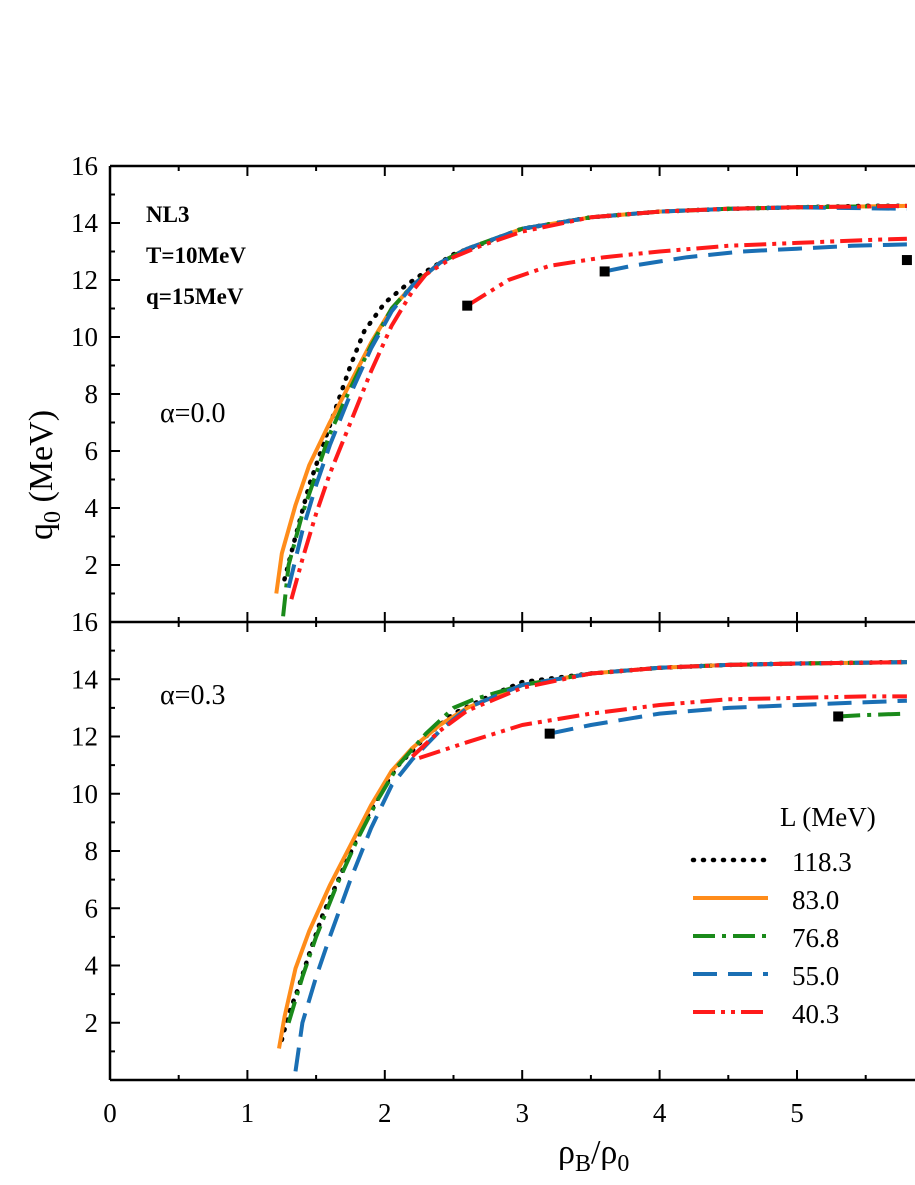  Describe the element at coordinates (815, 938) in the screenshot. I see `legend-label-76-8: 76.8` at that location.